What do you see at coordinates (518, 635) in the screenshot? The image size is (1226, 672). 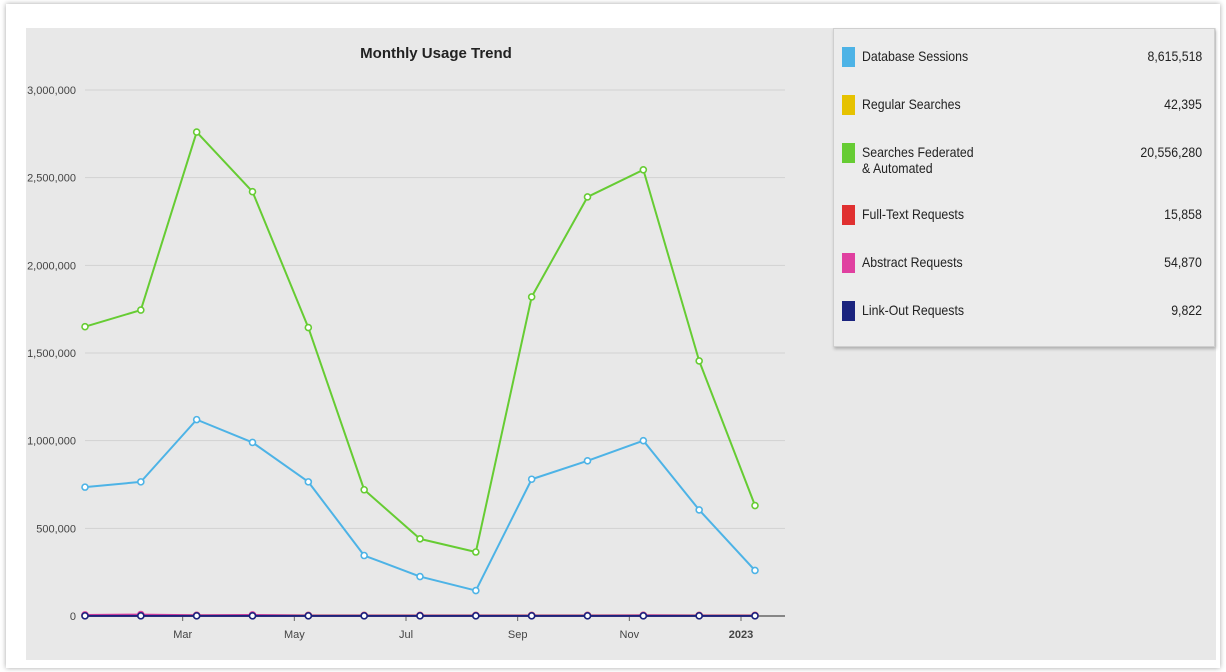 I see `x-tick-label: Sep` at bounding box center [518, 635].